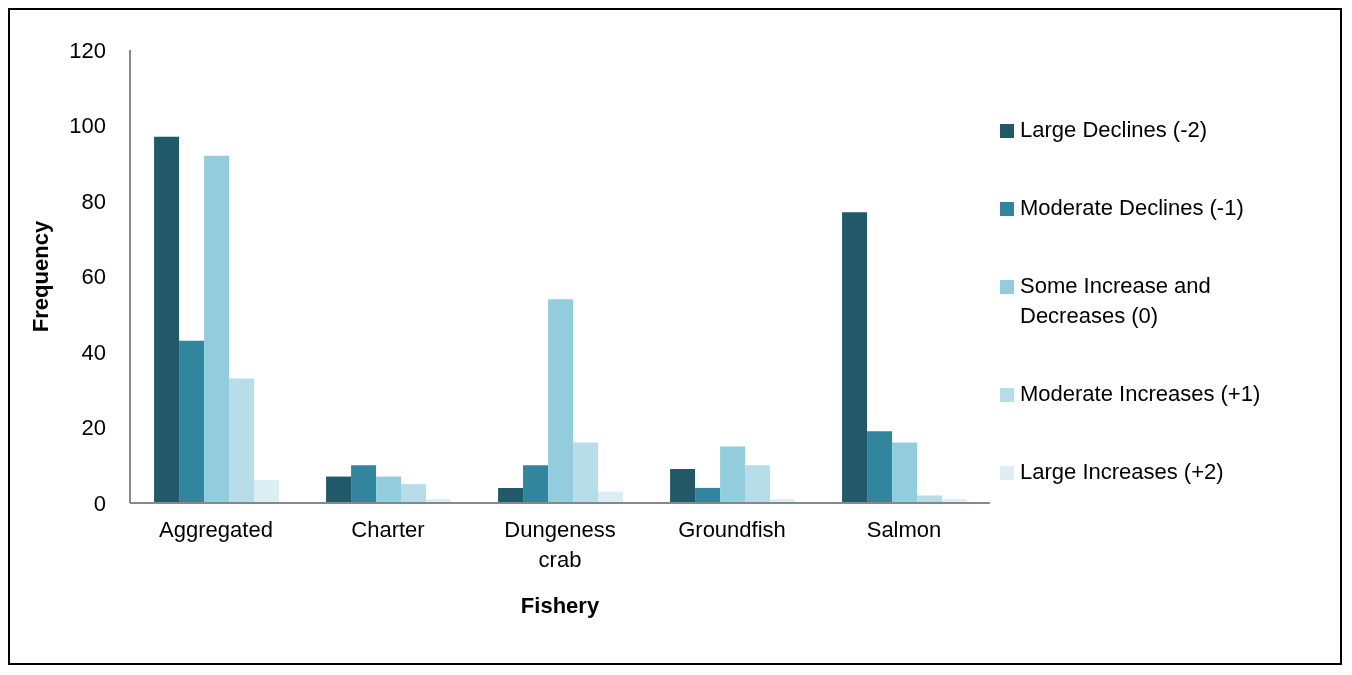 The width and height of the screenshot is (1352, 675). What do you see at coordinates (1116, 301) in the screenshot?
I see `legend-label: Some Increase and Decreases (0)` at bounding box center [1116, 301].